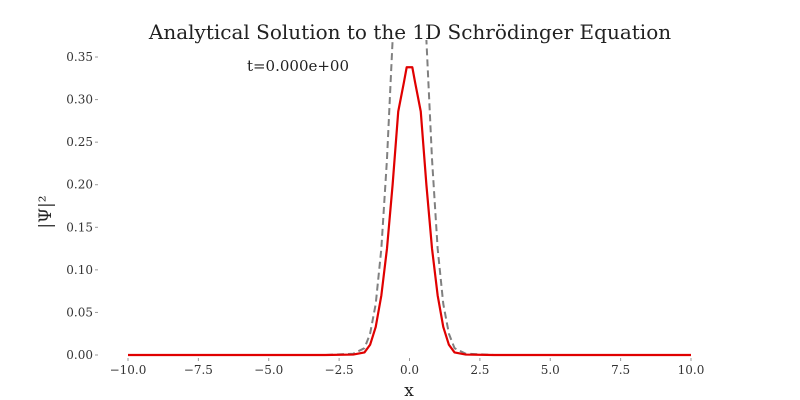 Image resolution: width=800 pixels, height=400 pixels. I want to click on x-tick-label: 0.0, so click(409, 370).